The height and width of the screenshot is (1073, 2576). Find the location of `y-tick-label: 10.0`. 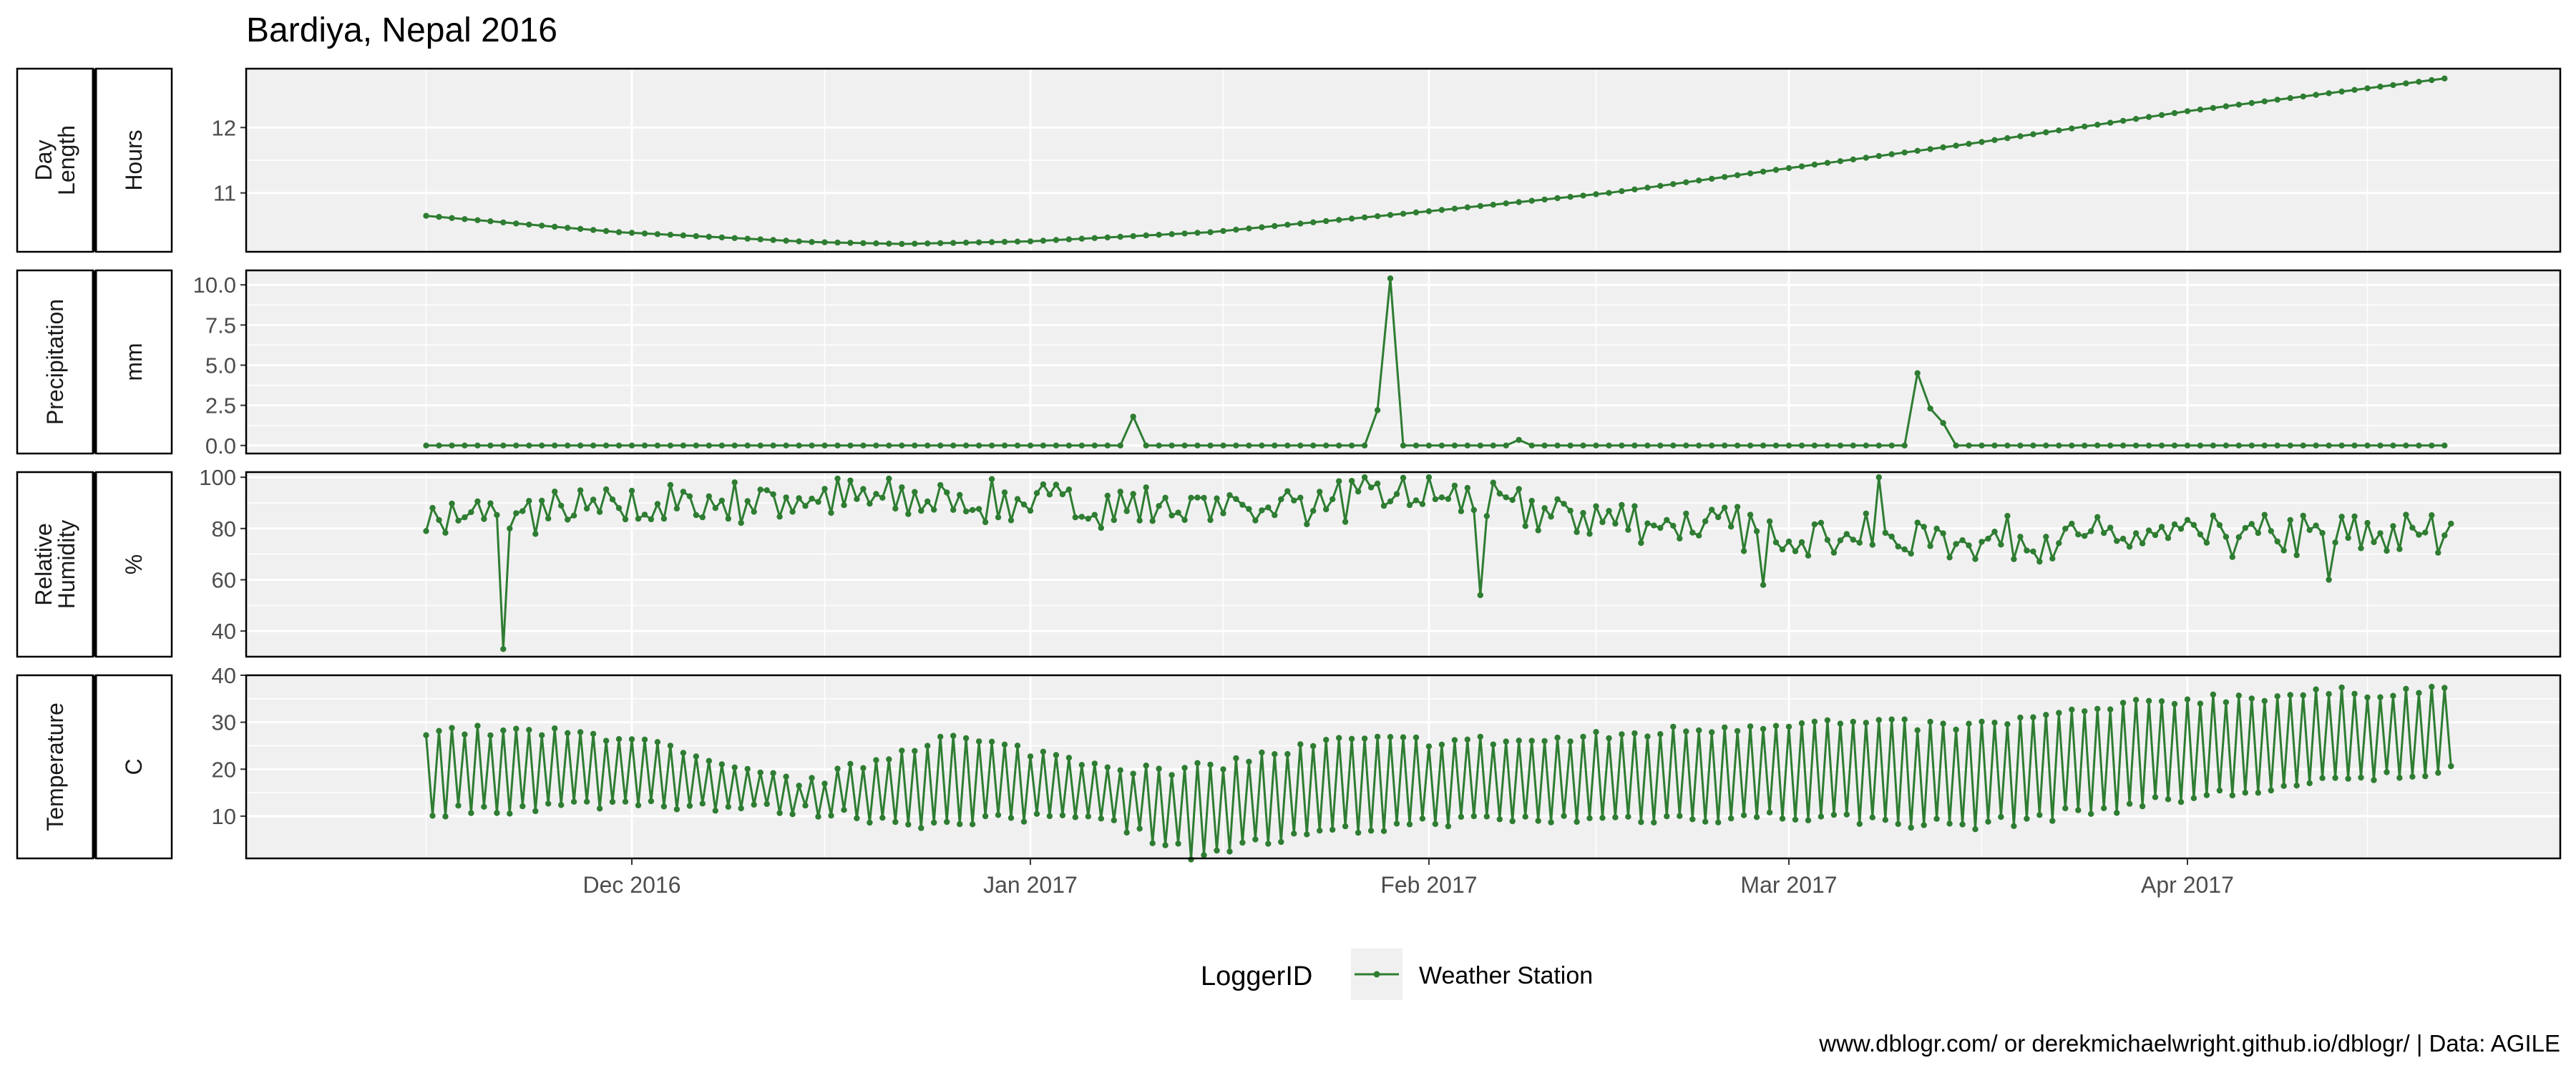

y-tick-label: 10.0 is located at coordinates (214, 285).